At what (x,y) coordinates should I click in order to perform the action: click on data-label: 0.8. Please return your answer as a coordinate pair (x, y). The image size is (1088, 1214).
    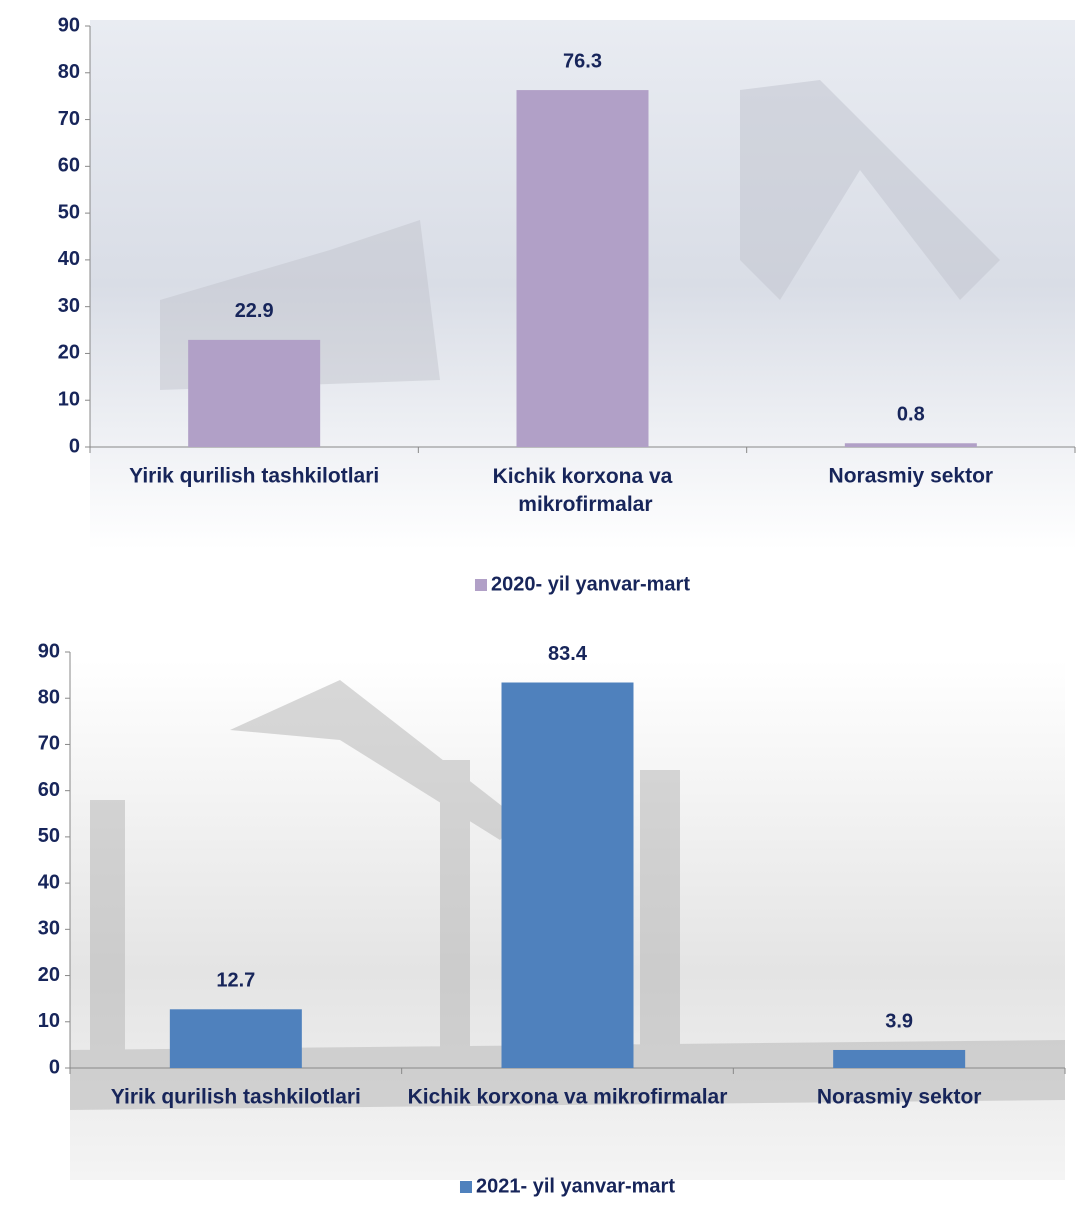
    Looking at the image, I should click on (911, 415).